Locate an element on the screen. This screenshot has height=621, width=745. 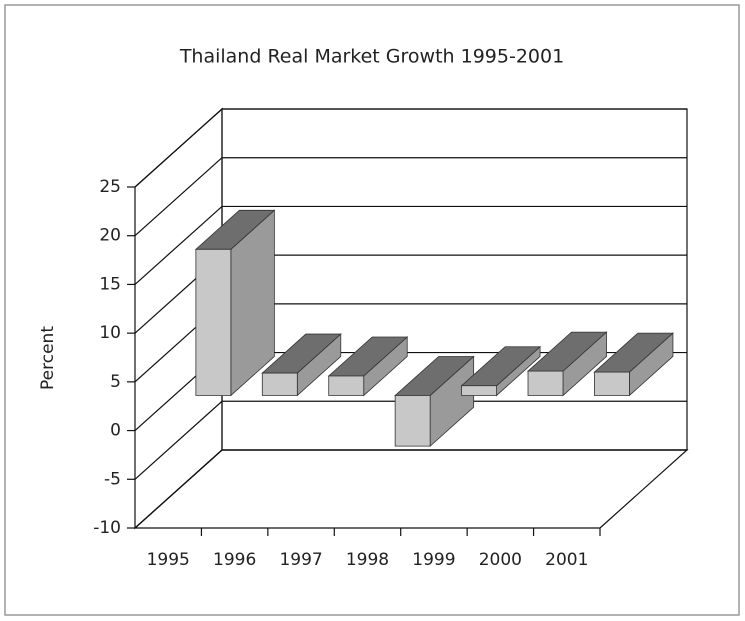
x-tick-label: 2001 is located at coordinates (566, 560).